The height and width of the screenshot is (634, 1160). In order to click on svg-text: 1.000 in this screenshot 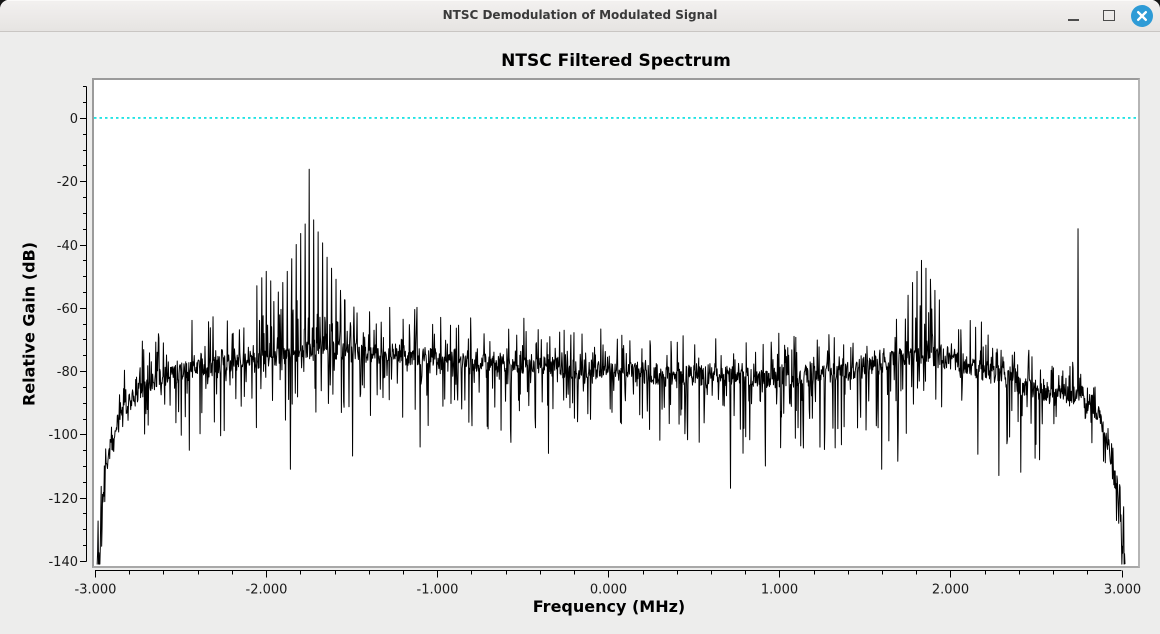, I will do `click(779, 590)`.